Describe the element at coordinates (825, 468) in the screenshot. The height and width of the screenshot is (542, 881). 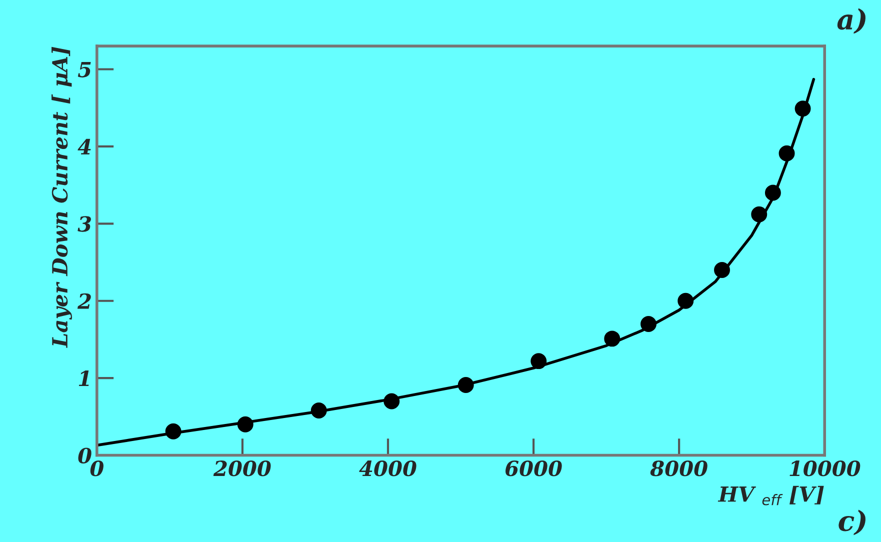
I see `x-tick-label: 10000` at that location.